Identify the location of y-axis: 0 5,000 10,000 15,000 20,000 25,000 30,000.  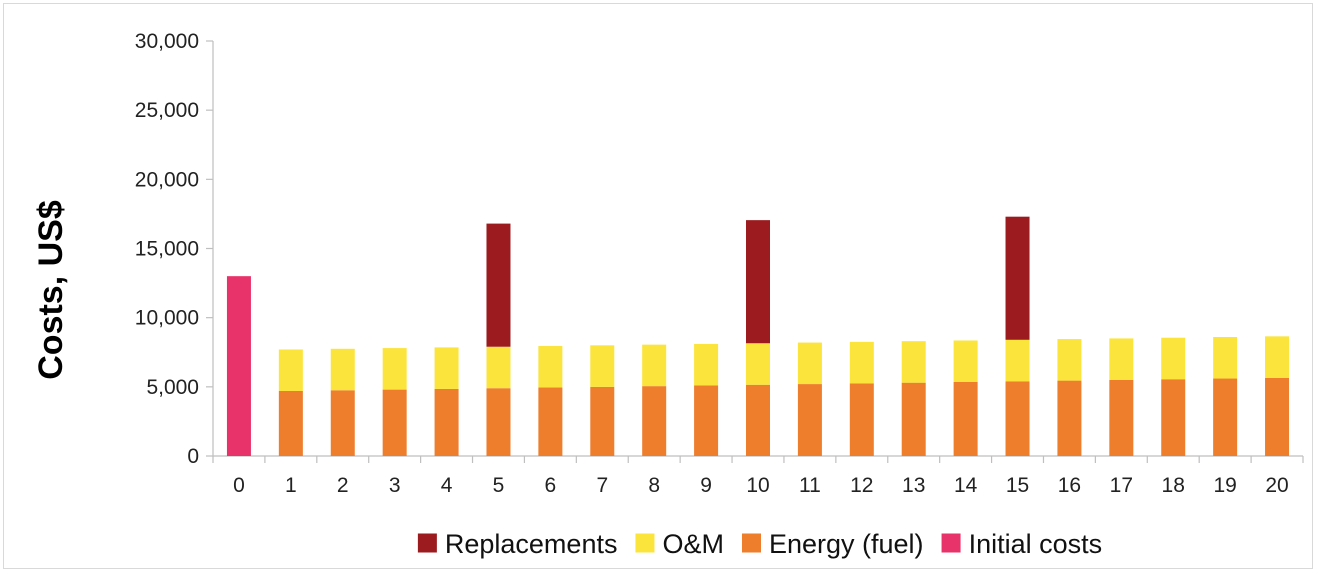
(174, 249).